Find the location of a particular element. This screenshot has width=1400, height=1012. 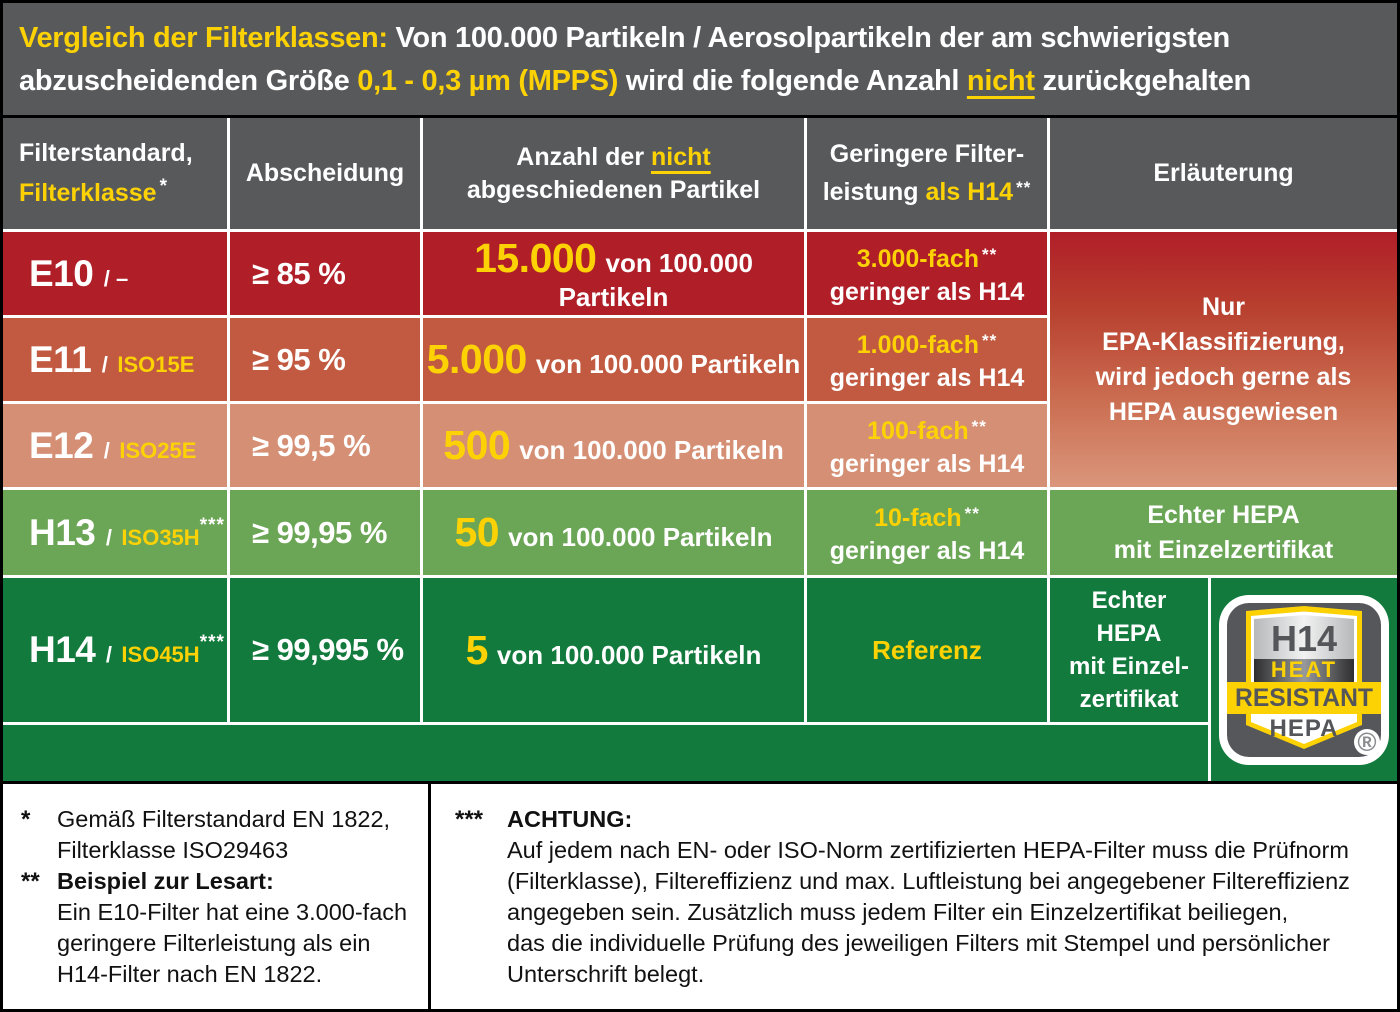

footnote-line: Filterklasse ISO29463 is located at coordinates (173, 850).